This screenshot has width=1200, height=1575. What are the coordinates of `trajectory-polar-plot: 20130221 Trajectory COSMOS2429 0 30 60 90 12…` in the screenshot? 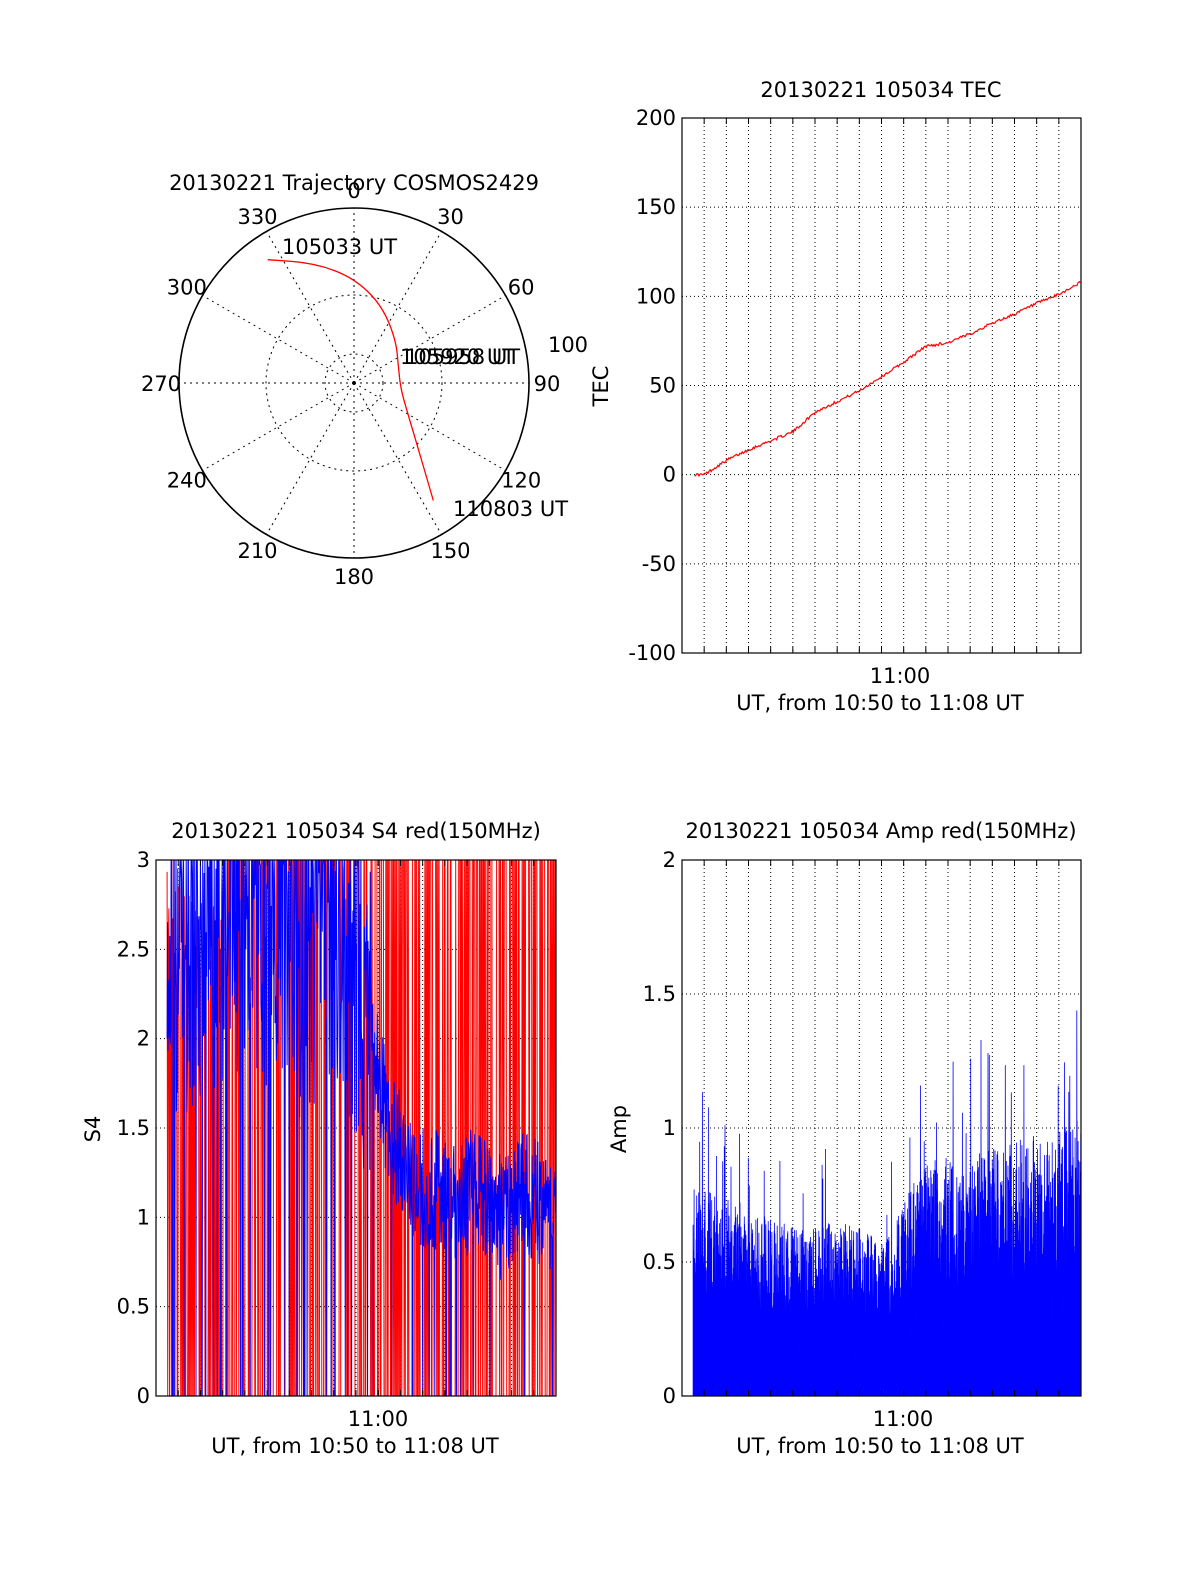 It's located at (364, 380).